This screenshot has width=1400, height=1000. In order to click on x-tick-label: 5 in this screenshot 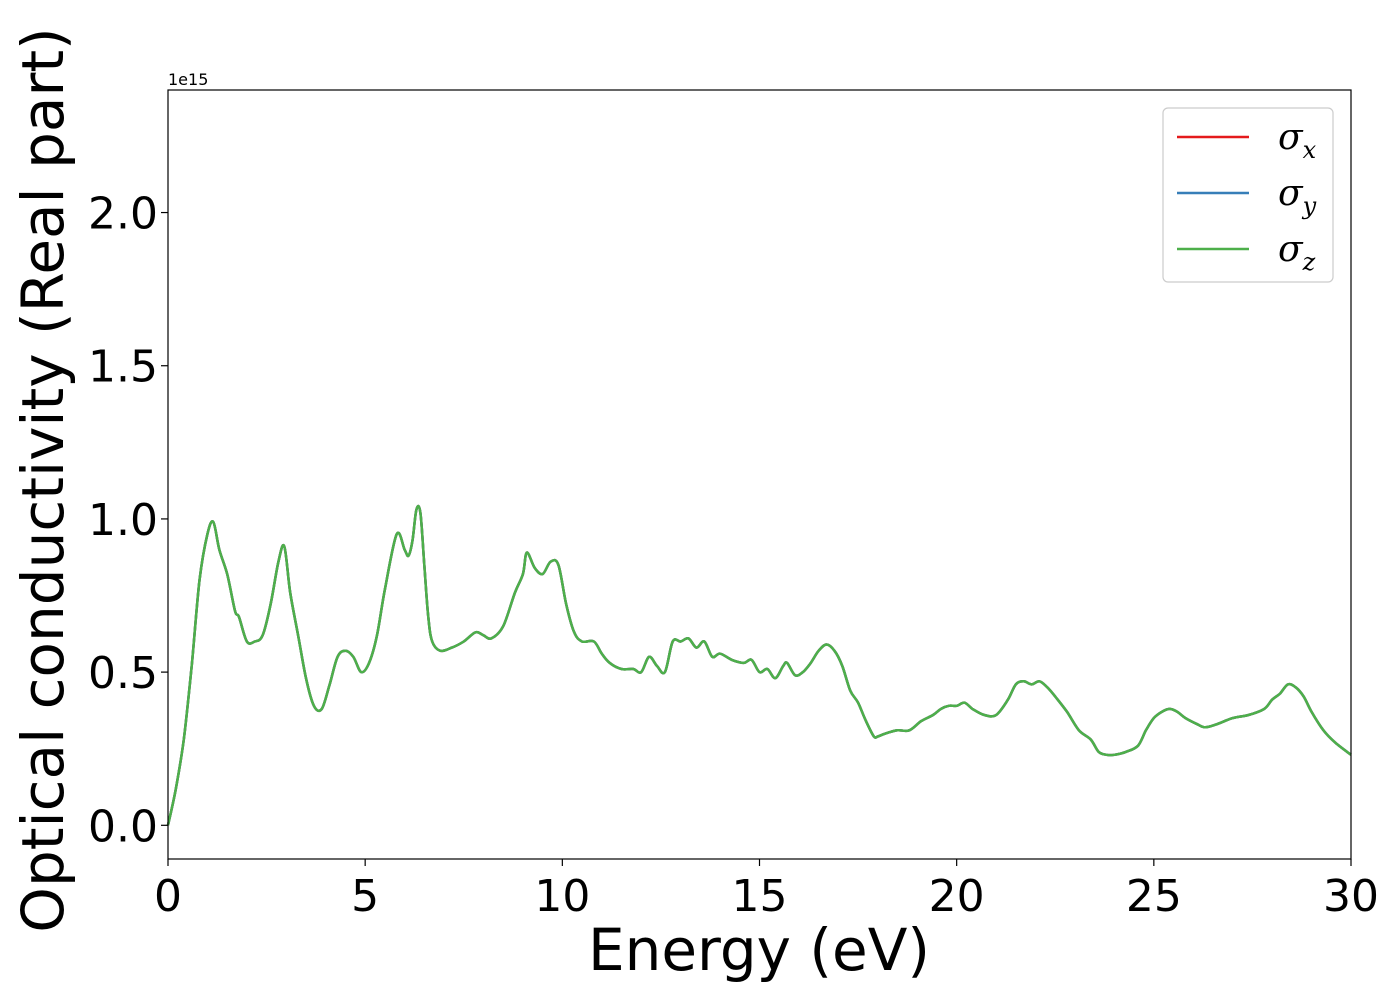, I will do `click(365, 896)`.